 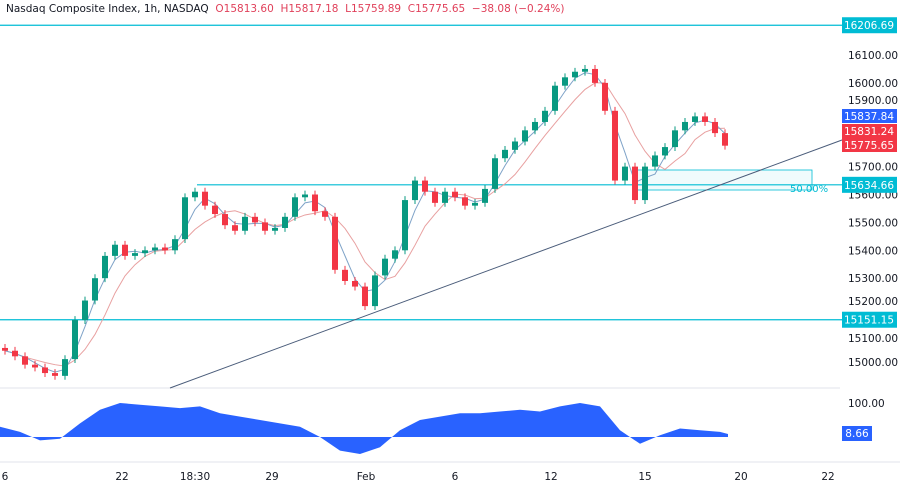 What do you see at coordinates (873, 101) in the screenshot?
I see `y-tick-label: 15900.00` at bounding box center [873, 101].